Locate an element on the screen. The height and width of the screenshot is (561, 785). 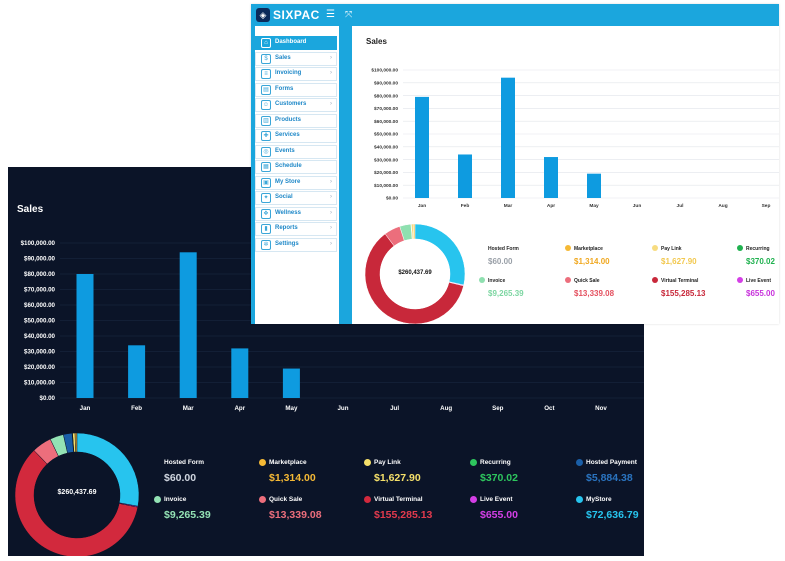
light-donut-total: $260,437.69 is located at coordinates (415, 273).